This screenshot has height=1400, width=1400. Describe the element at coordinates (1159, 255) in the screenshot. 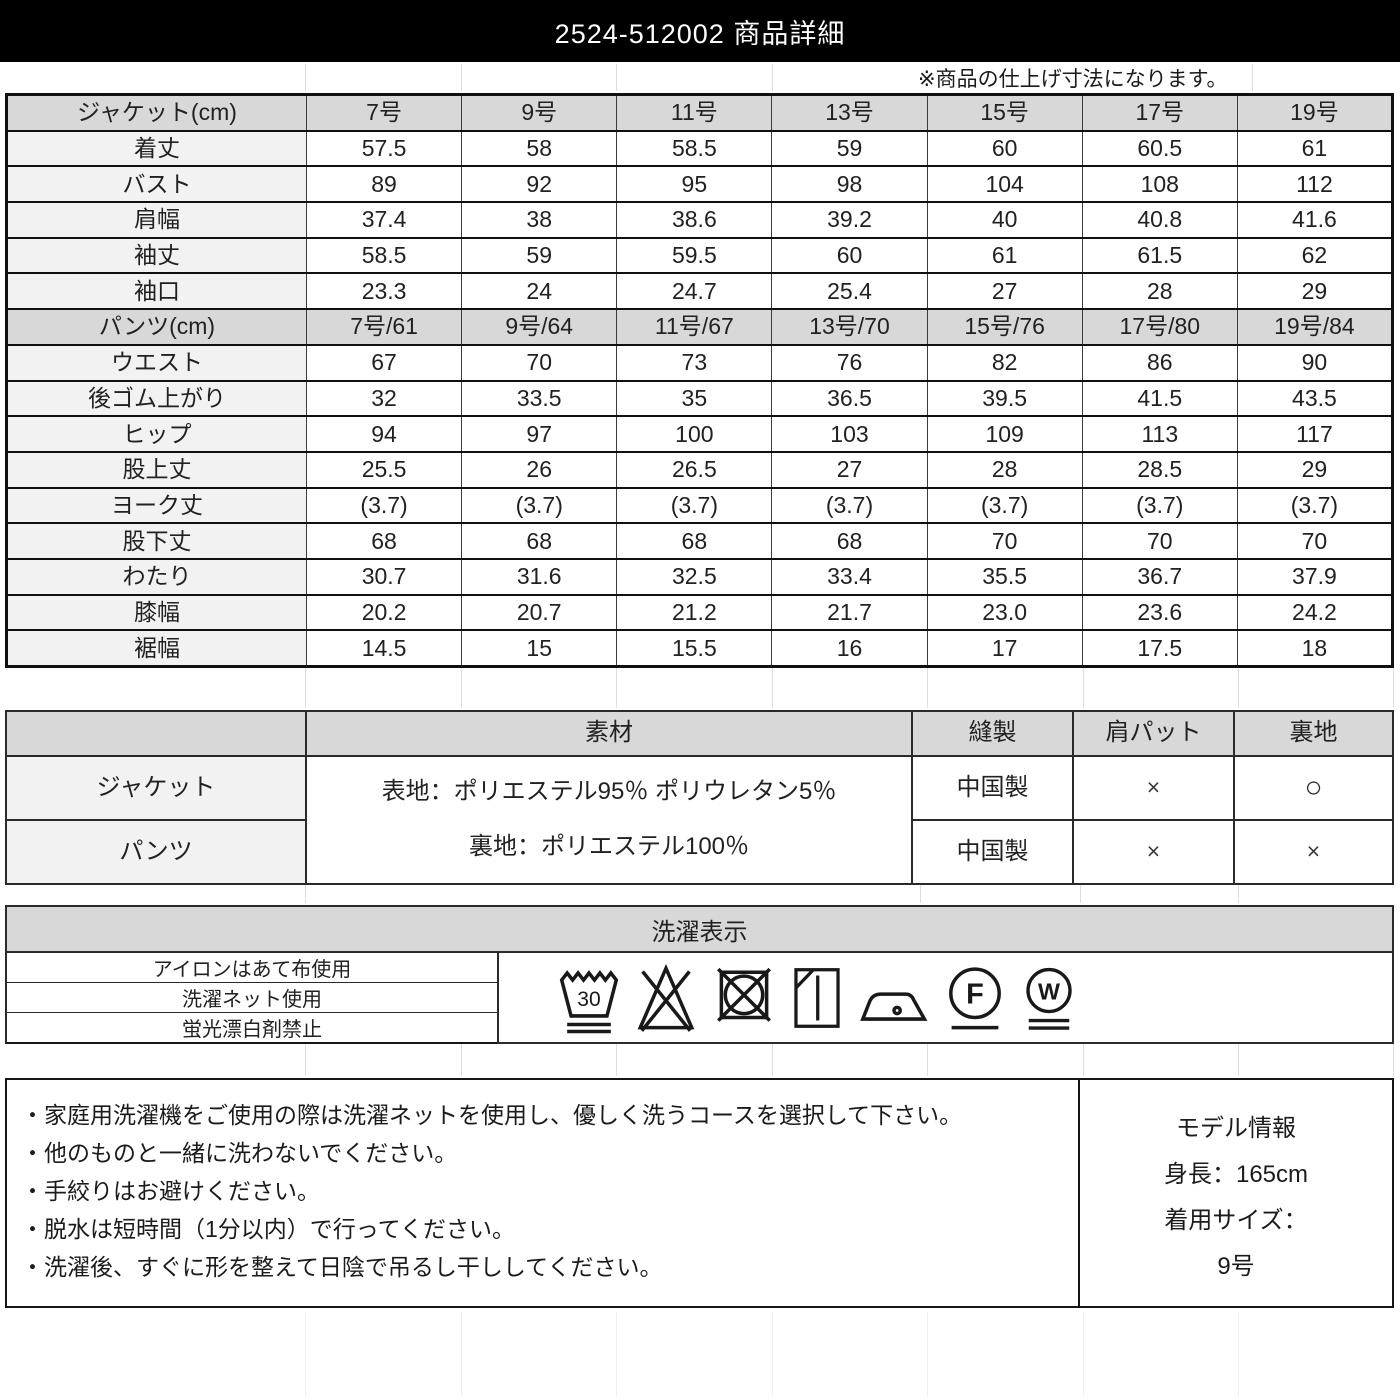

I see `size-value-cell: 61.5` at that location.